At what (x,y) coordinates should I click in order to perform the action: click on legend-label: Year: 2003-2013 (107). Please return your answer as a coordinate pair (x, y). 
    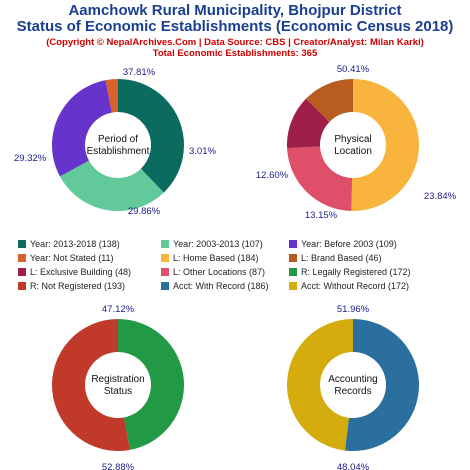
    Looking at the image, I should click on (218, 244).